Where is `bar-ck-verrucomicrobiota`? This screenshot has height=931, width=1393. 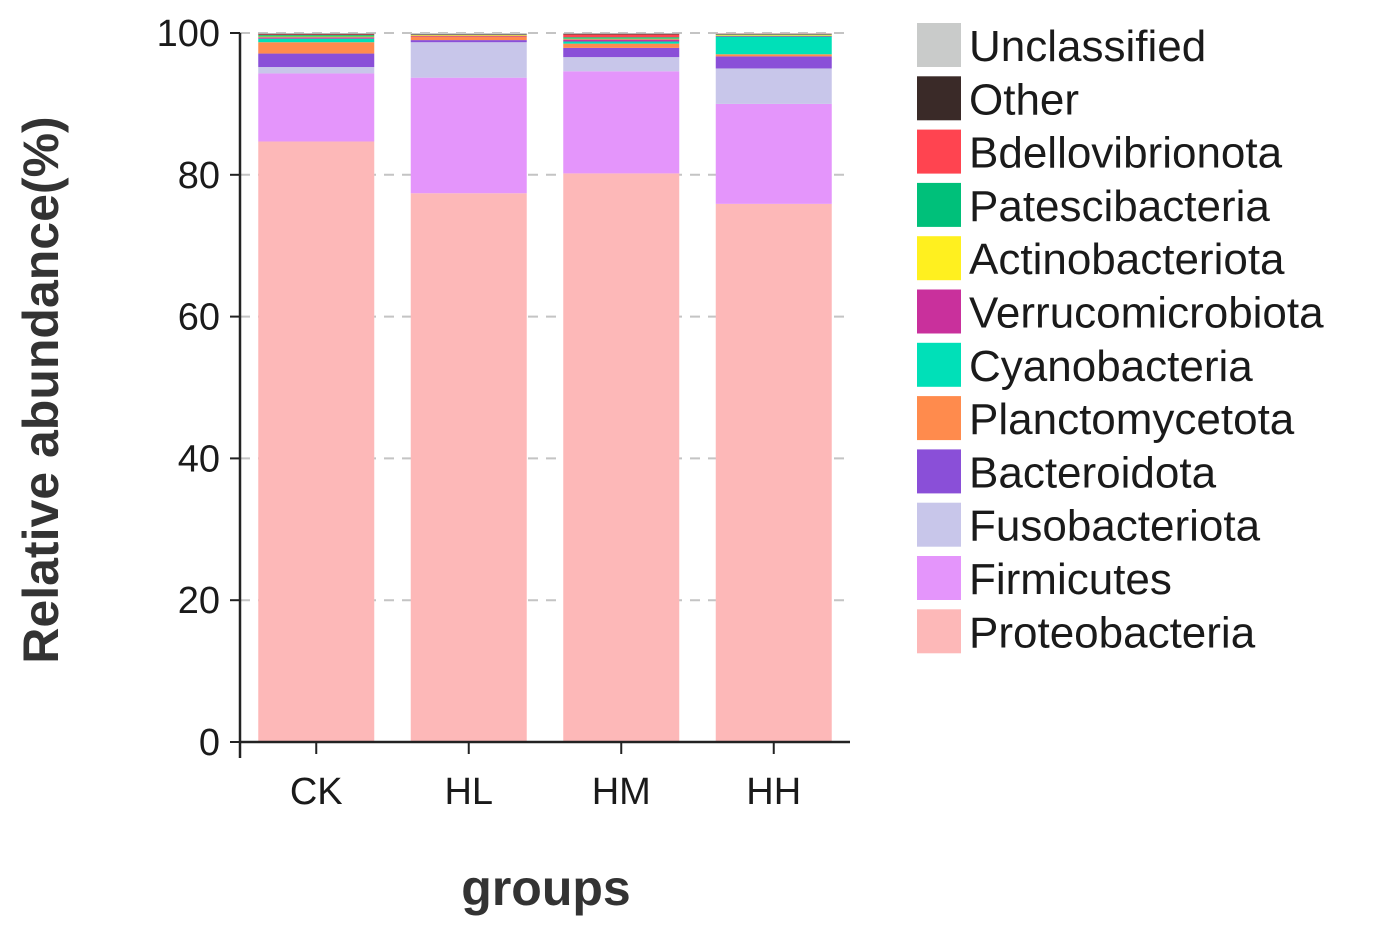
bar-ck-verrucomicrobiota is located at coordinates (316, 38).